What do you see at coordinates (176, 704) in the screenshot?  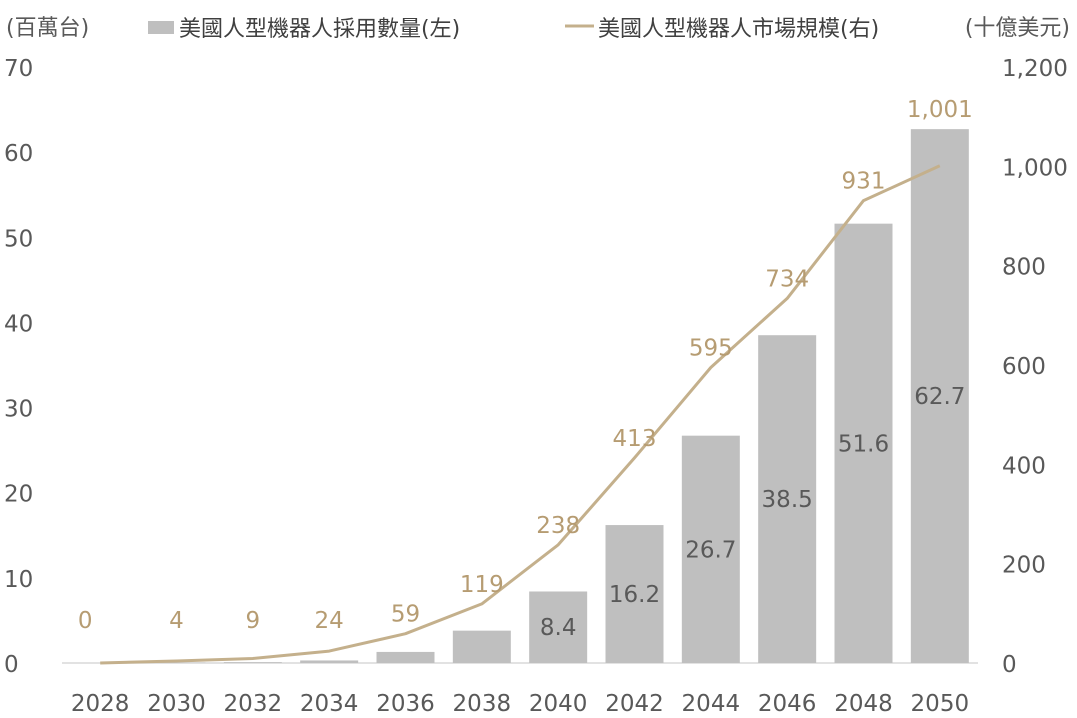 I see `x-axis-tick-label: 2030` at bounding box center [176, 704].